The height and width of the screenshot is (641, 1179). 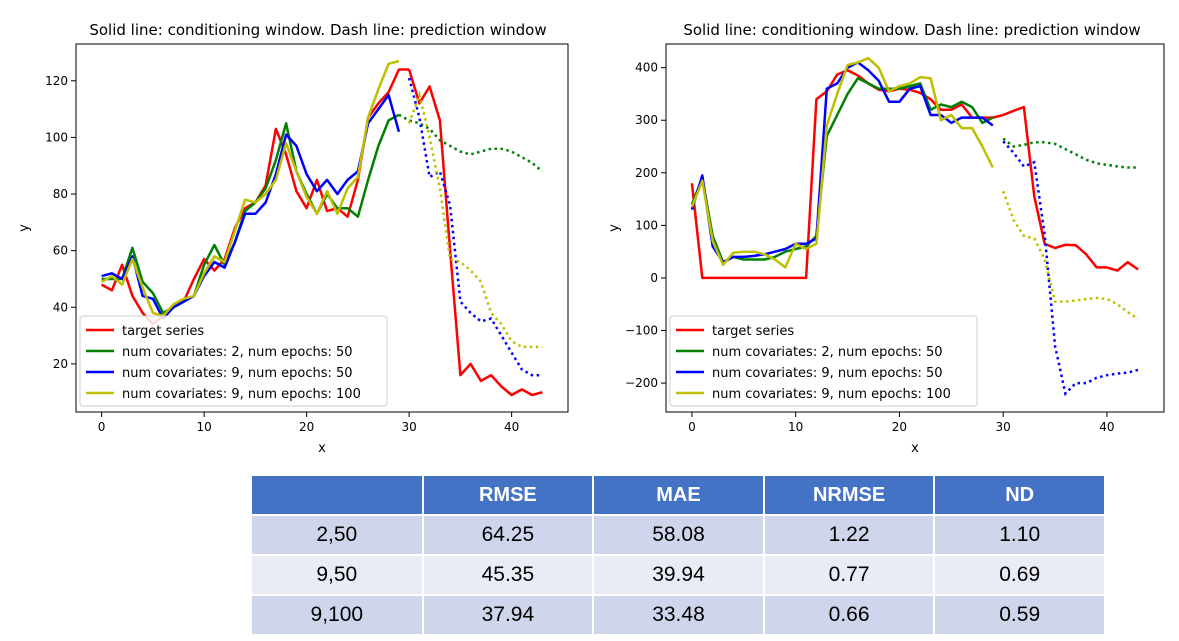 I want to click on y-tick-label: 80, so click(x=60, y=194).